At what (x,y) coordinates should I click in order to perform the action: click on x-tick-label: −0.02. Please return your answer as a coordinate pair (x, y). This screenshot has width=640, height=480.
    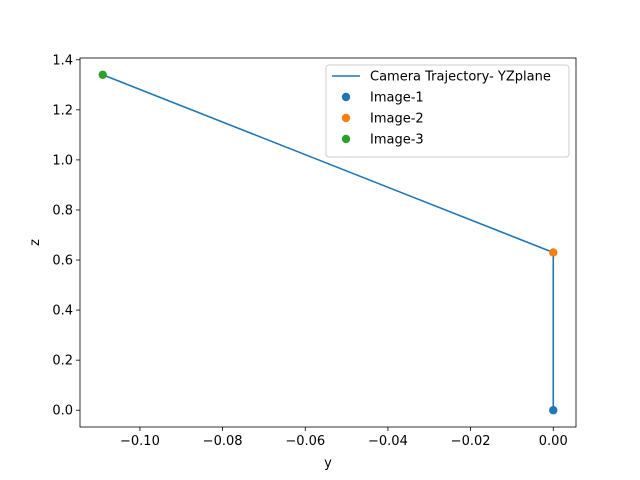
    Looking at the image, I should click on (471, 441).